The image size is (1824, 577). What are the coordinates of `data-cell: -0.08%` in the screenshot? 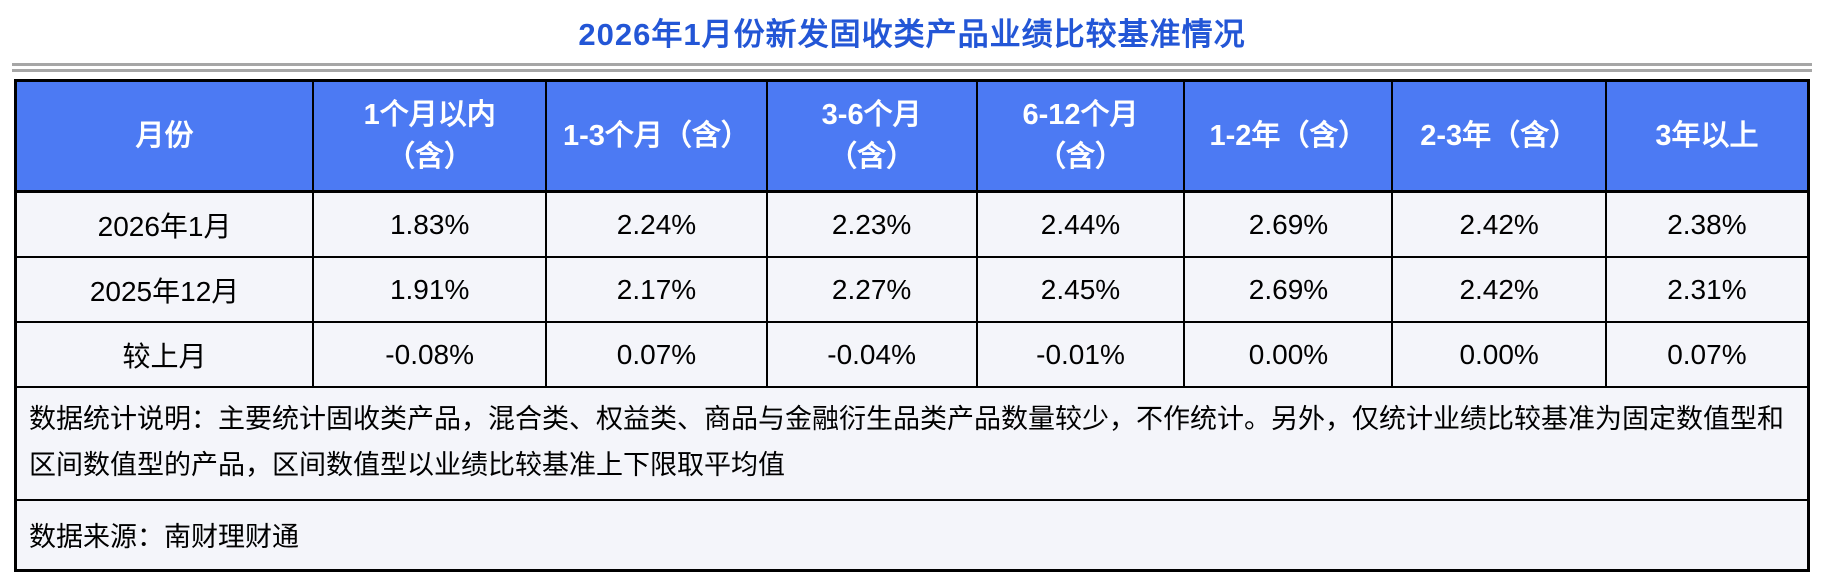 It's located at (430, 354).